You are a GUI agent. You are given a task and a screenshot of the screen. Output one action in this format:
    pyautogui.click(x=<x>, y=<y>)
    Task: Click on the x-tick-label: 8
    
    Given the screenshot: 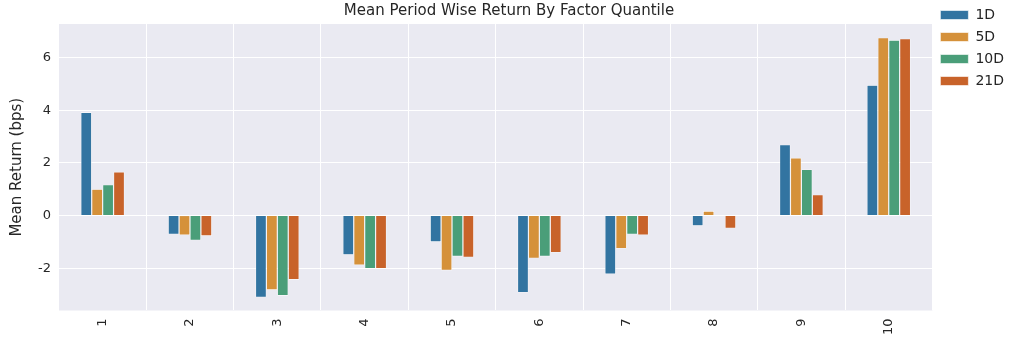 What is the action you would take?
    pyautogui.click(x=713, y=322)
    